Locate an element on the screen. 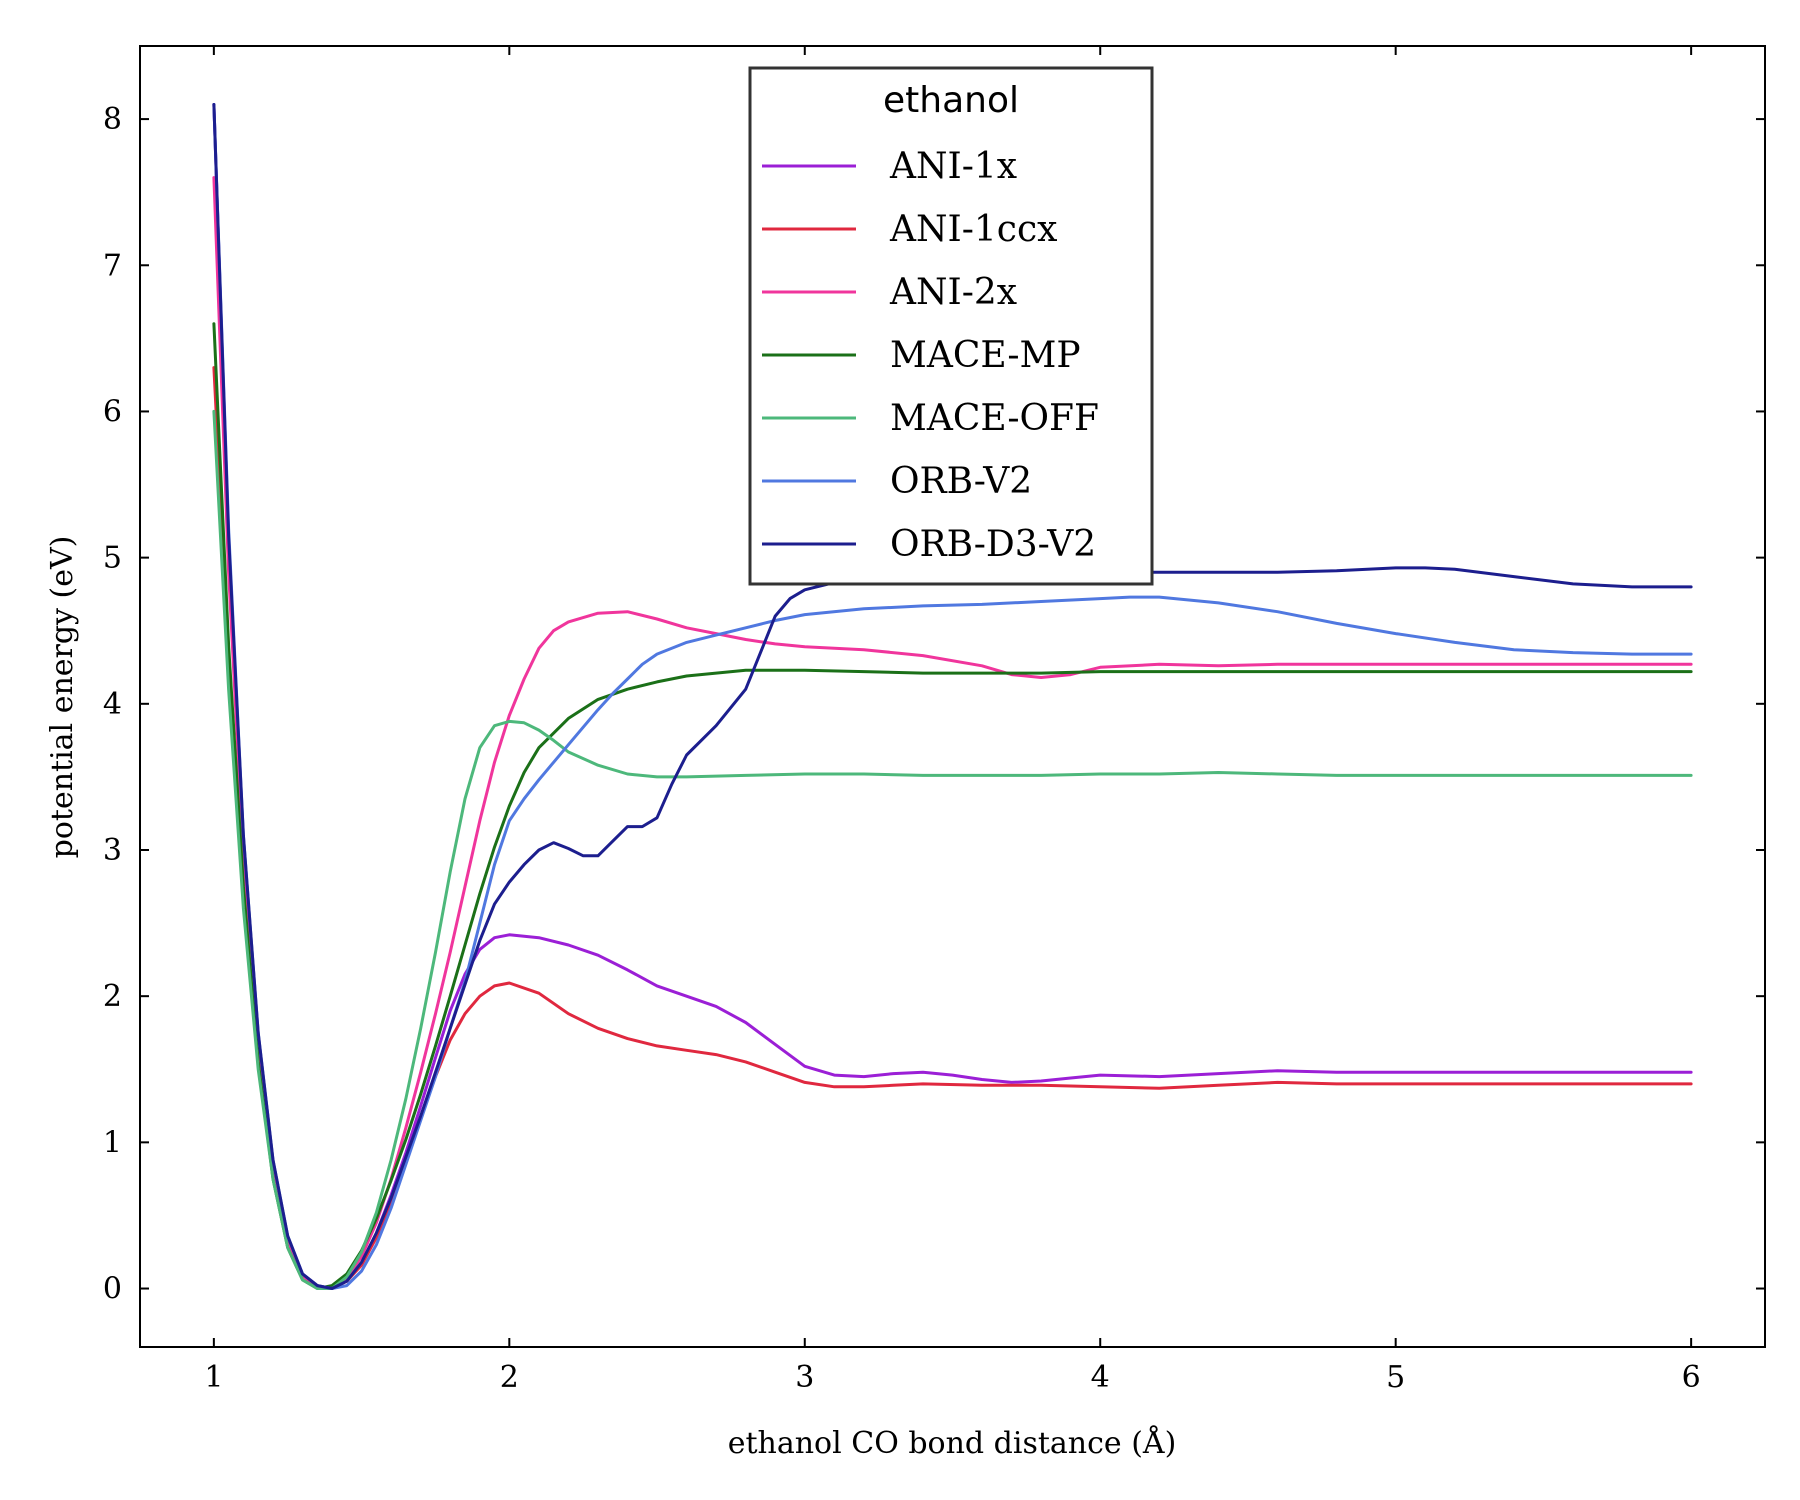  y-tick-label: 1 is located at coordinates (112, 1142).